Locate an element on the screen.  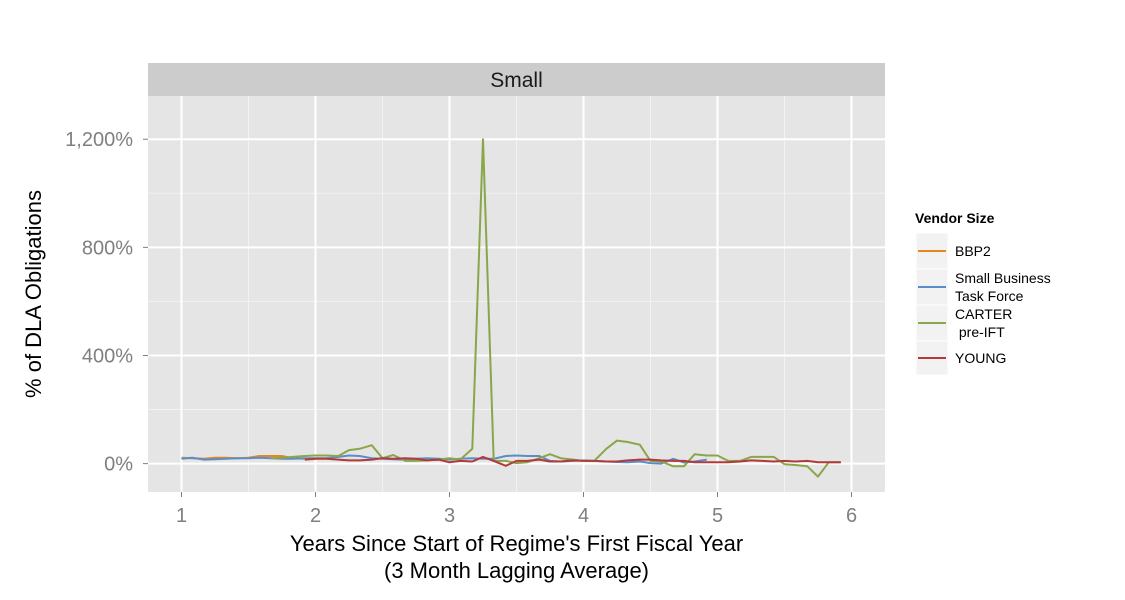
x-tick-label: 6 is located at coordinates (851, 516).